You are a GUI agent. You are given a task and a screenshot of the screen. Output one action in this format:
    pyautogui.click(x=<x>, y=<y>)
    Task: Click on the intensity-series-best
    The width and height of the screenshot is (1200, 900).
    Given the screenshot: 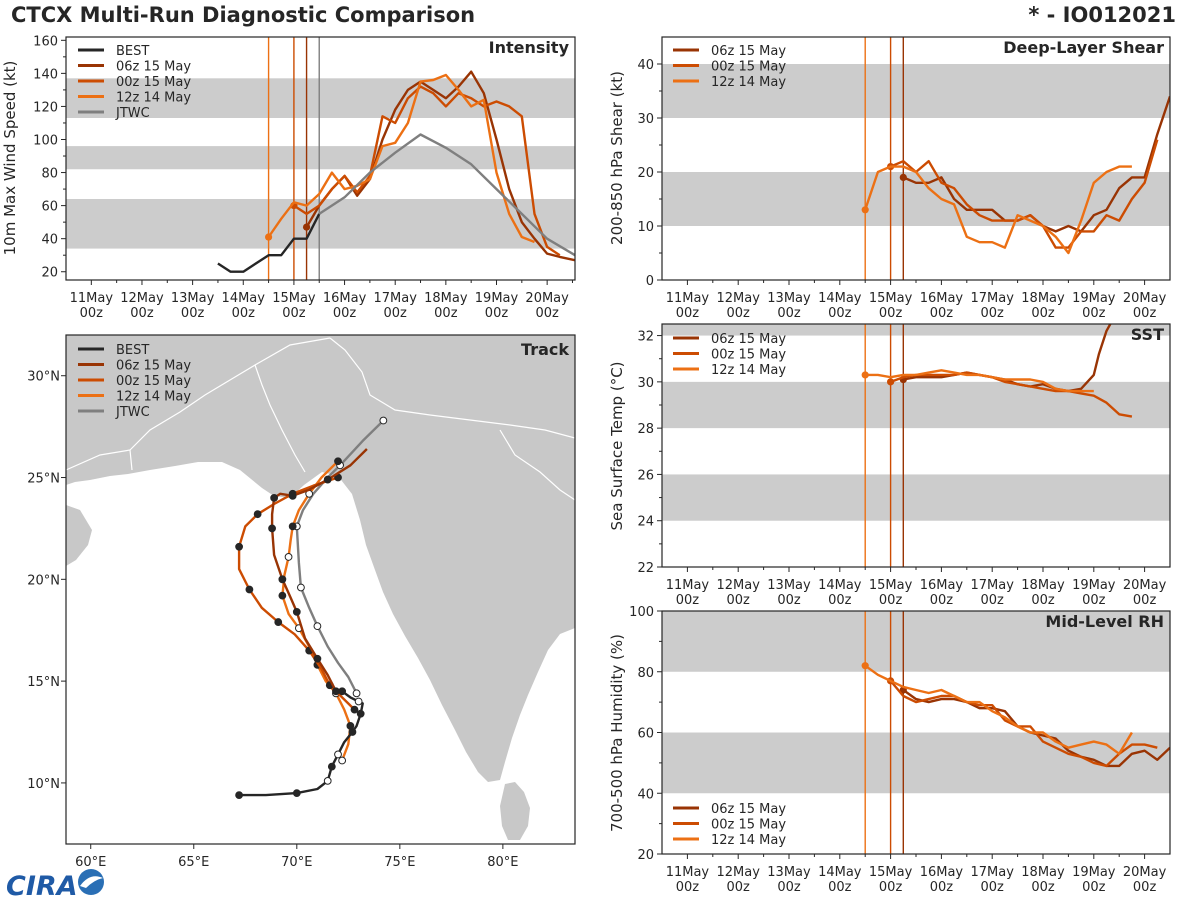 What is the action you would take?
    pyautogui.click(x=269, y=243)
    